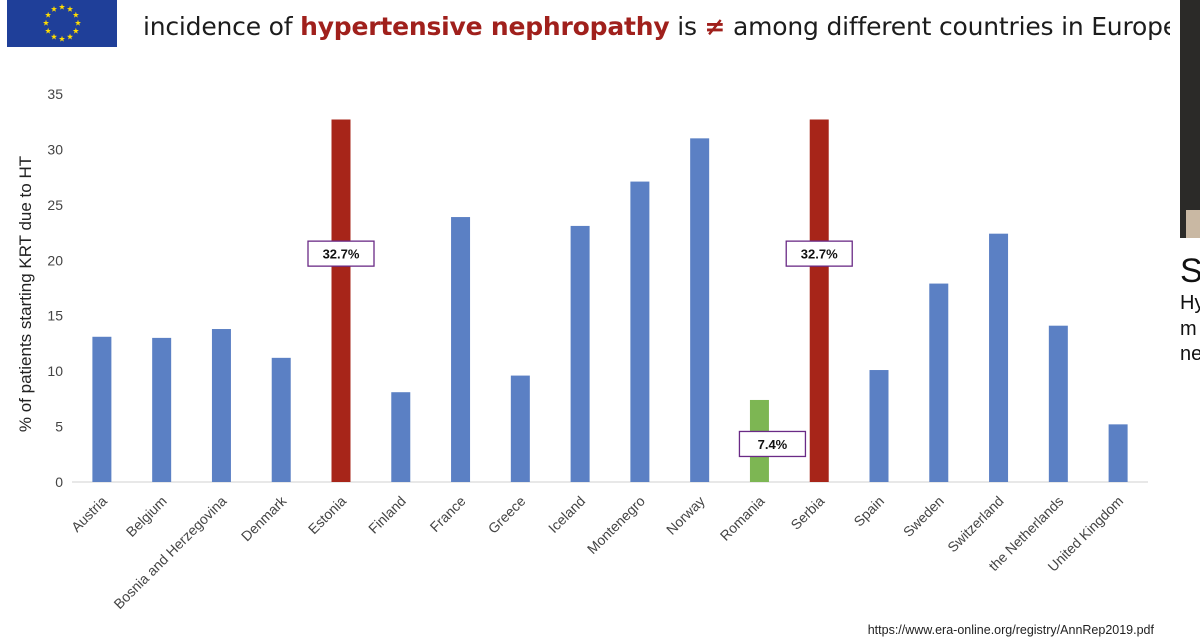  I want to click on bar-switzerland, so click(999, 357).